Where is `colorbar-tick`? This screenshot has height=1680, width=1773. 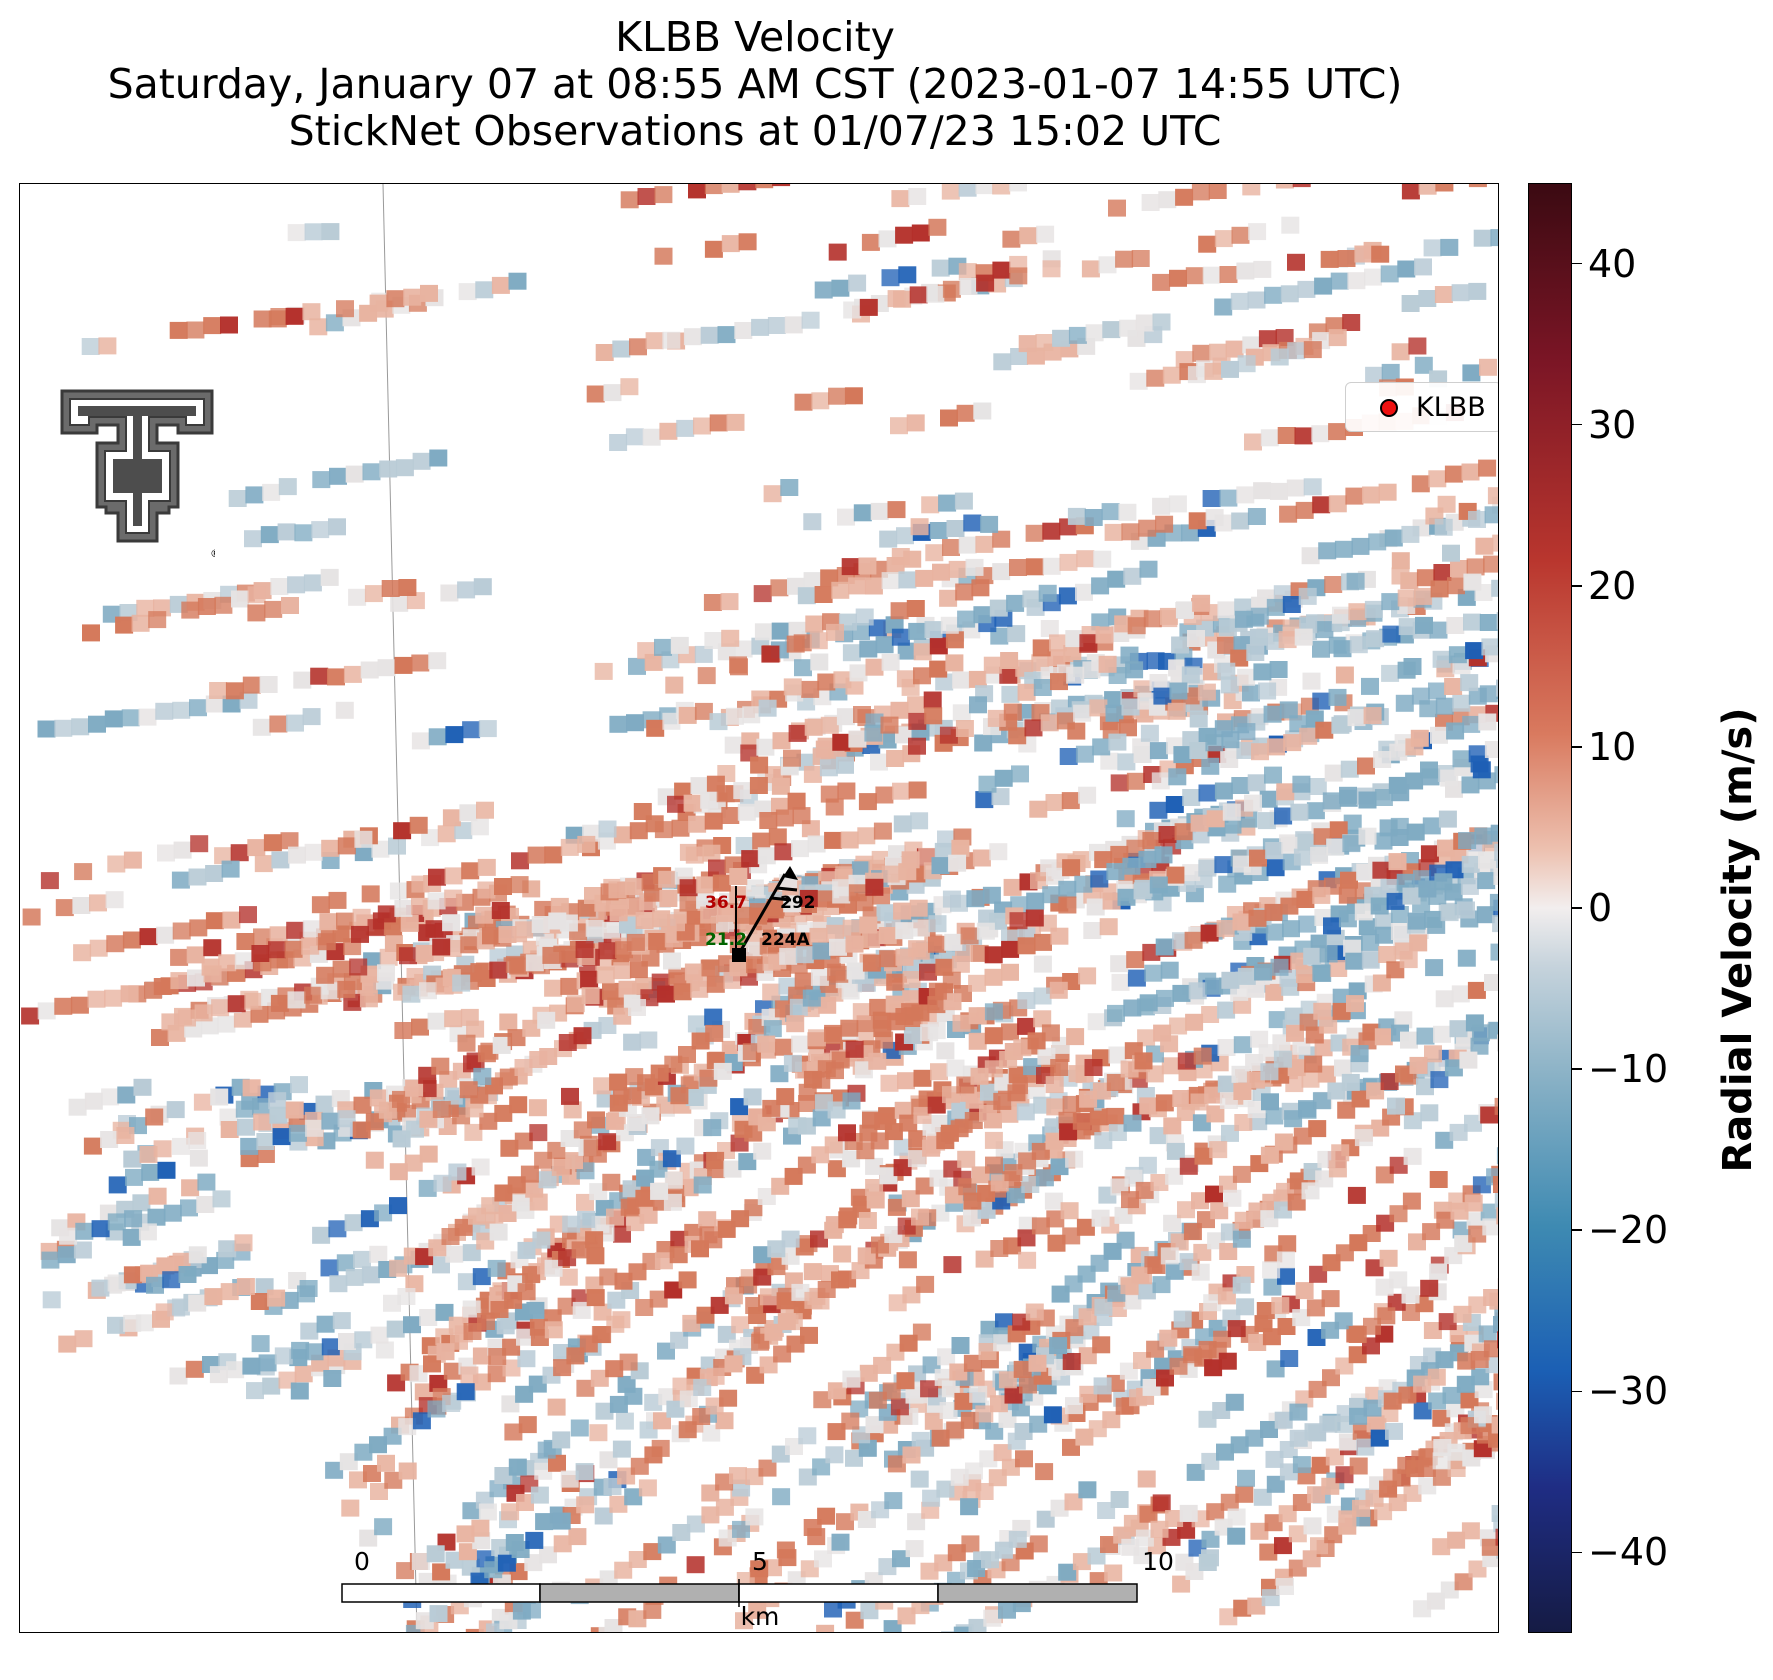 colorbar-tick is located at coordinates (1577, 586).